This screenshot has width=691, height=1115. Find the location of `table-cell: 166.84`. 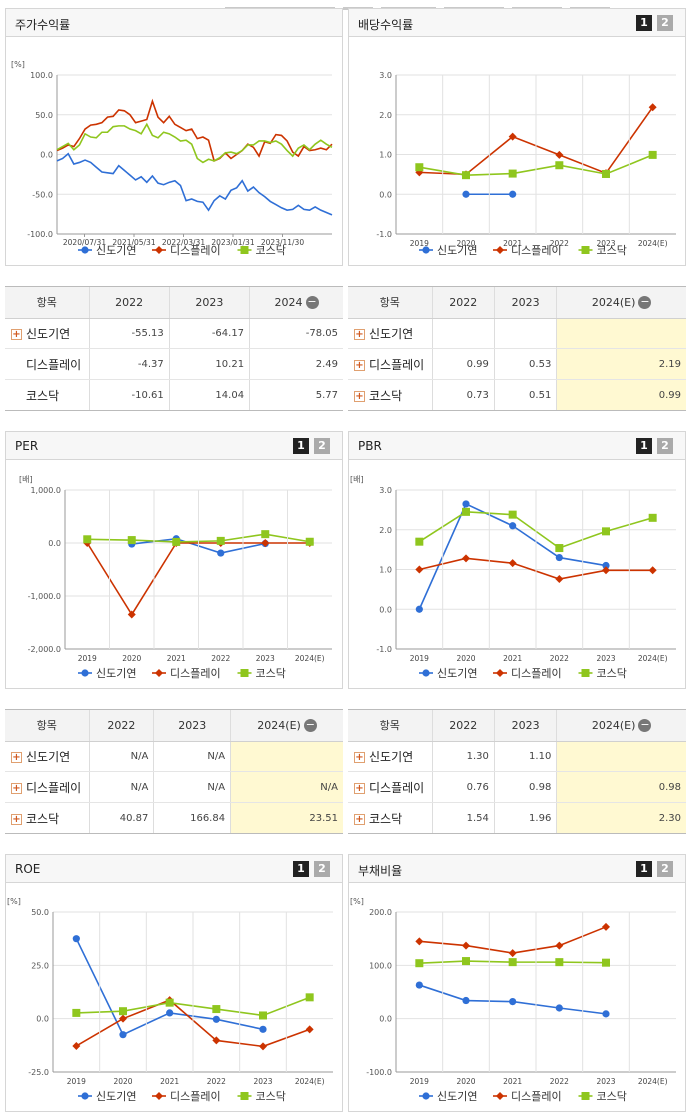

table-cell: 166.84 is located at coordinates (192, 817).